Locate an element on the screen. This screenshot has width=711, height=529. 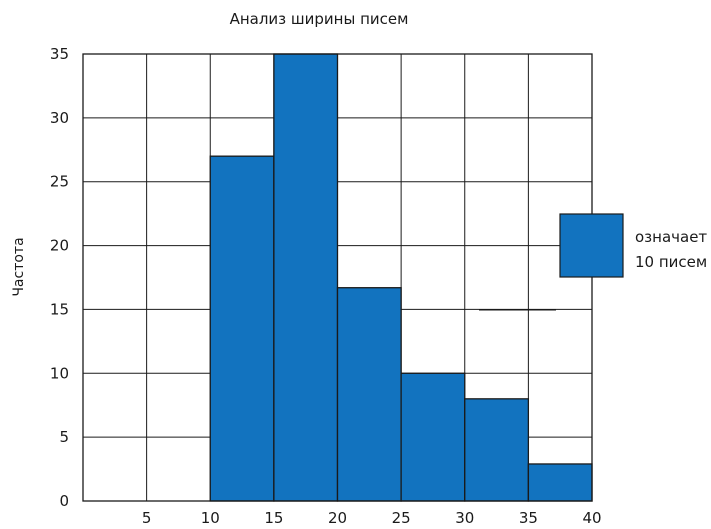
x-tick-label: 25 is located at coordinates (401, 518).